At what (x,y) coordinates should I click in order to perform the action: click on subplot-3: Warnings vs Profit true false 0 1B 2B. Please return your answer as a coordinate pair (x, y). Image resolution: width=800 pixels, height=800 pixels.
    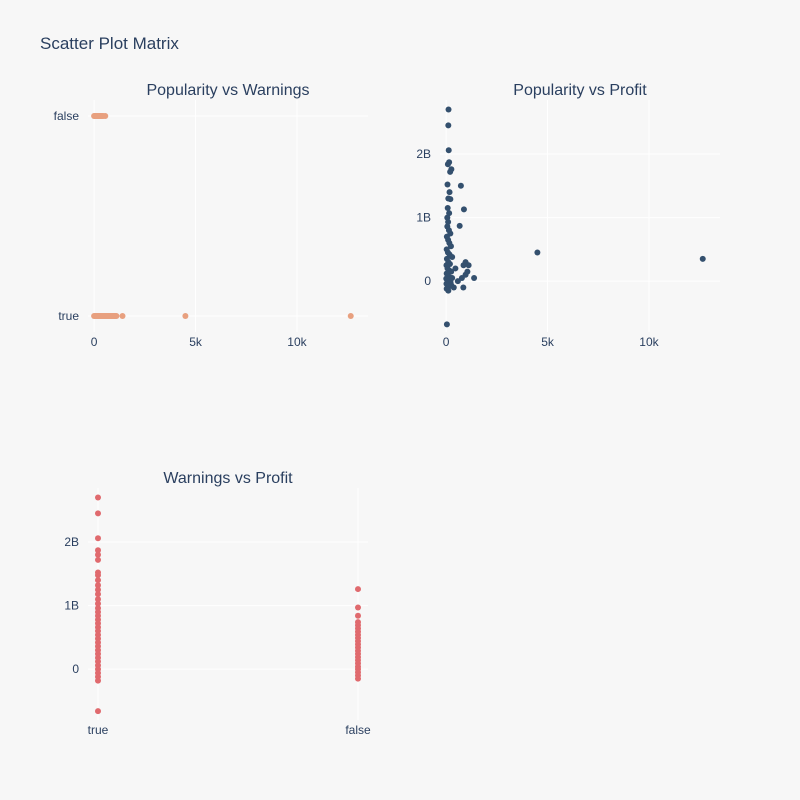
    Looking at the image, I should click on (217, 603).